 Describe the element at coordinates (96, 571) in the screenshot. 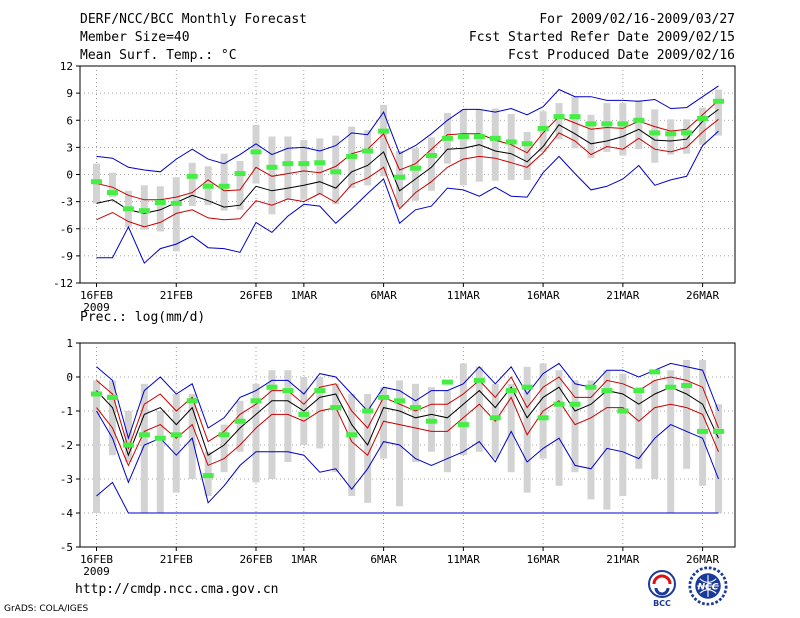

I see `x-year-label: 2009` at that location.